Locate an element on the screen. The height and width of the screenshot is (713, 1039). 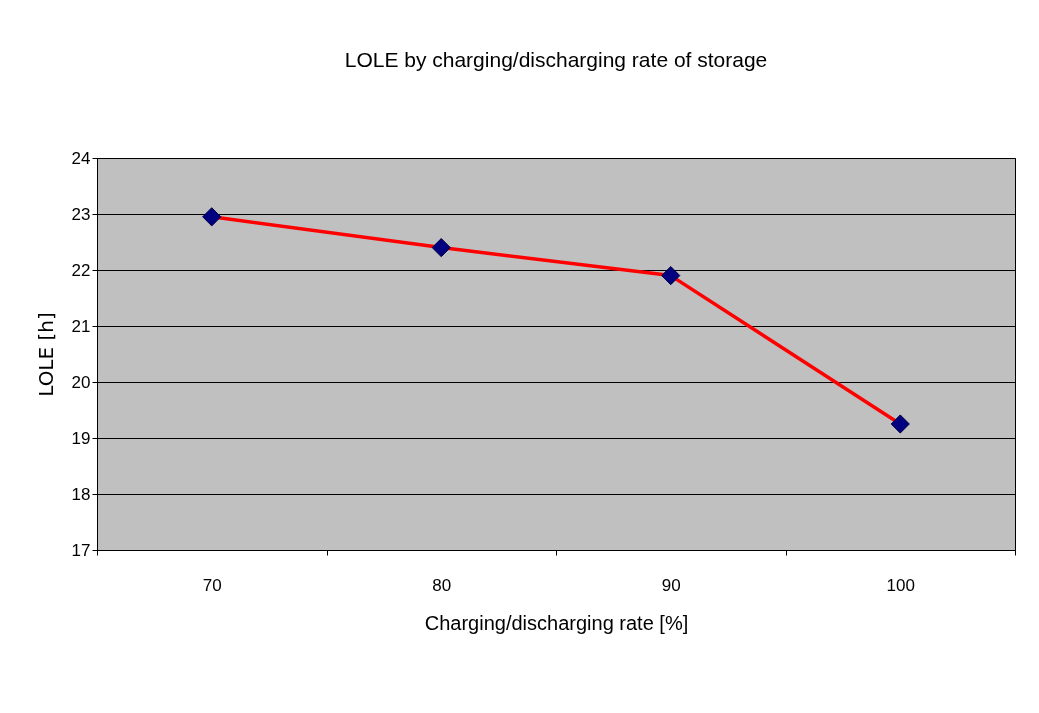
x-tick-label: 100 is located at coordinates (900, 585).